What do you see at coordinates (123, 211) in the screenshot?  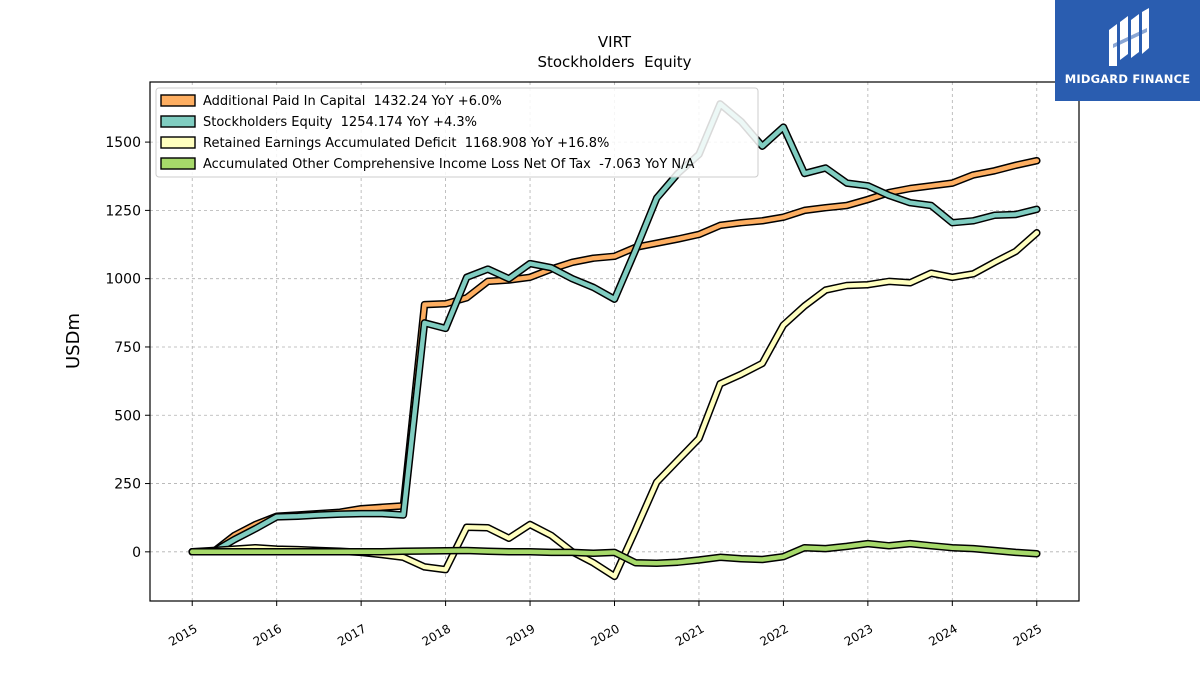 I see `y-tick-label: 1250` at bounding box center [123, 211].